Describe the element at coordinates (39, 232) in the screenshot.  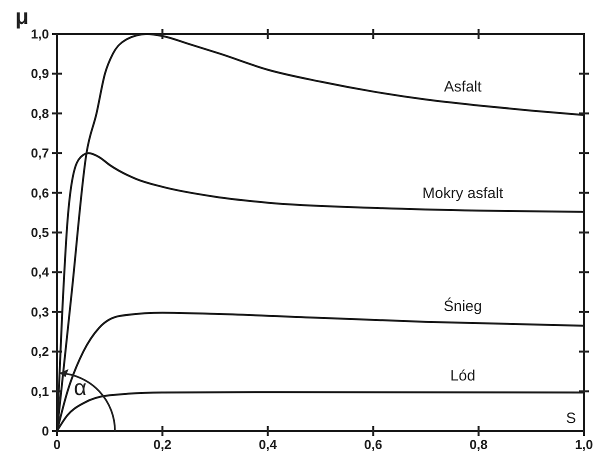
I see `y-tick-label: 0,5` at that location.